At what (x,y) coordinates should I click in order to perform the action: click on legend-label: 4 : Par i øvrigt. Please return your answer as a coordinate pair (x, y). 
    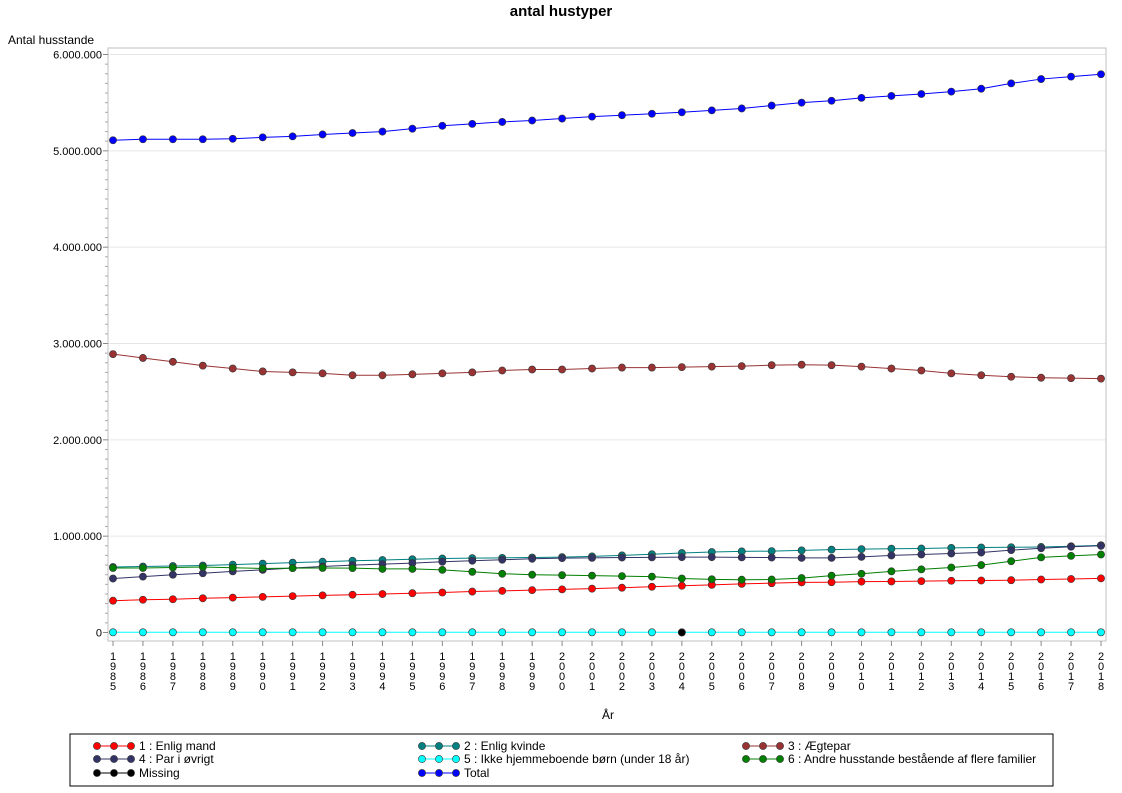
    Looking at the image, I should click on (176, 759).